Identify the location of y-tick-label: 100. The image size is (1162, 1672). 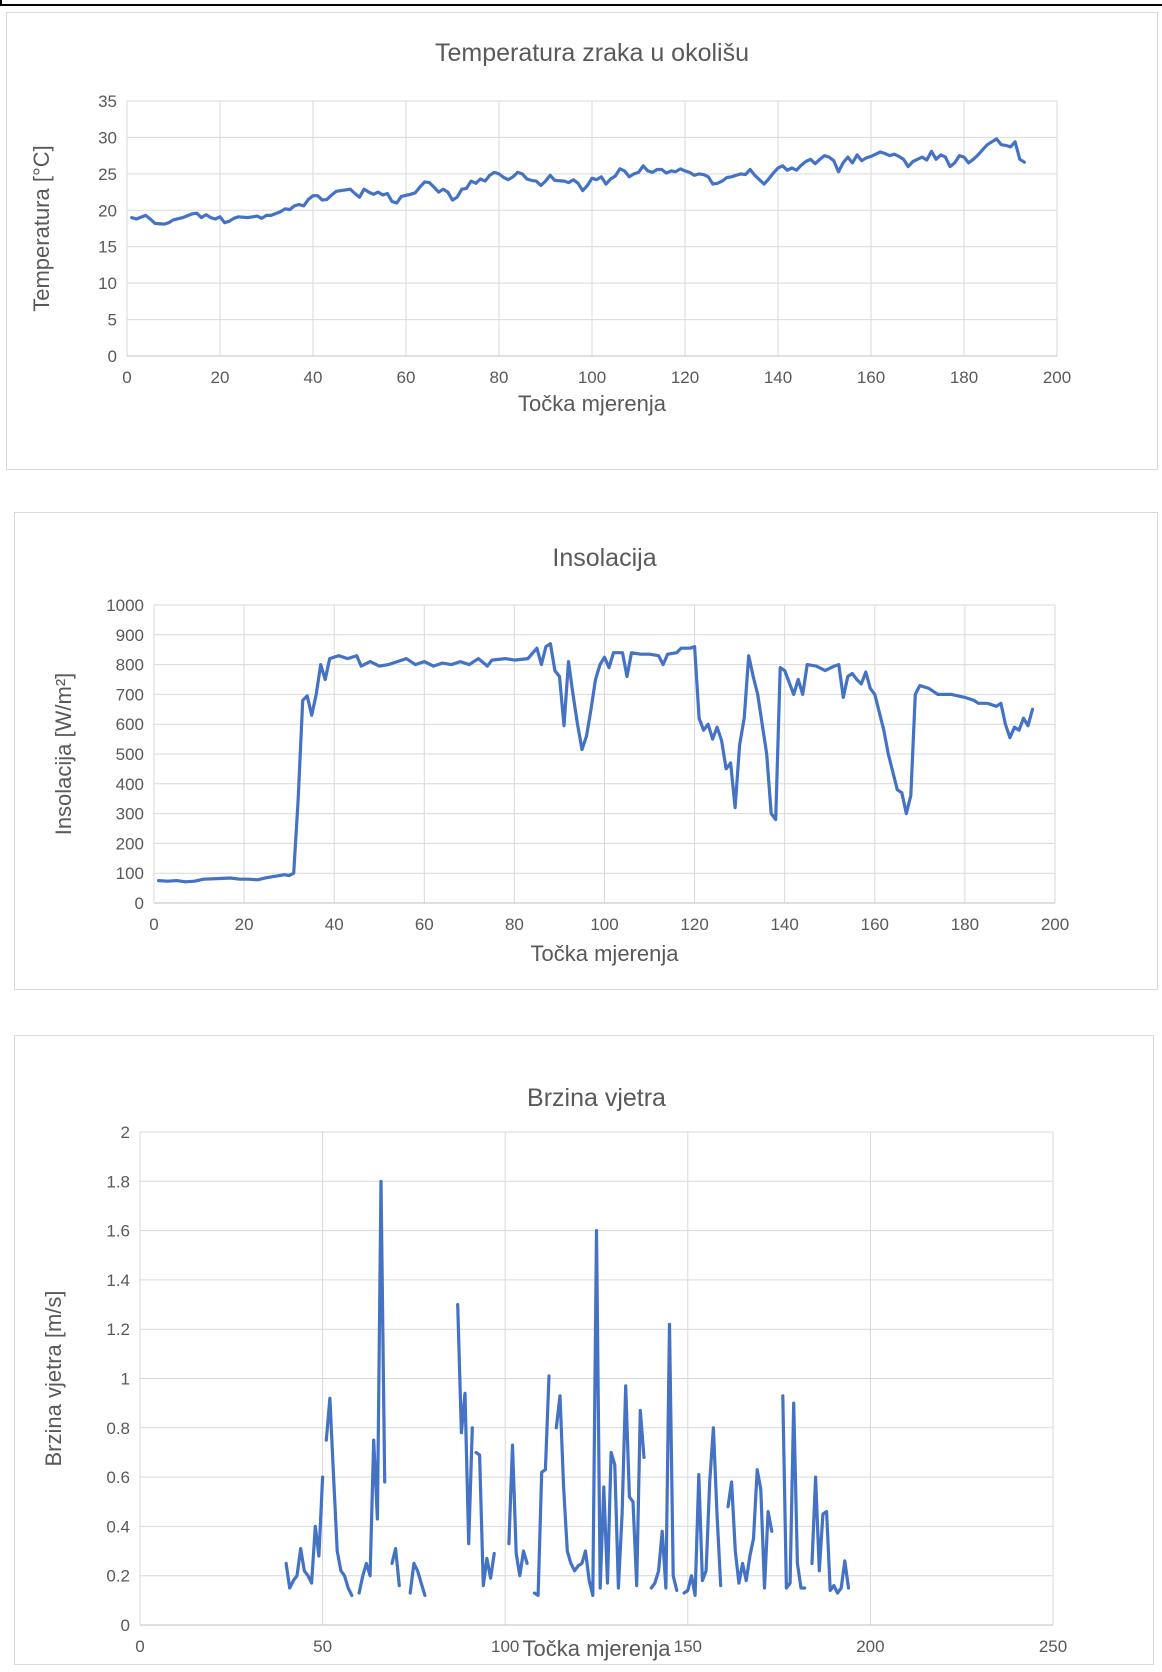
(130, 873).